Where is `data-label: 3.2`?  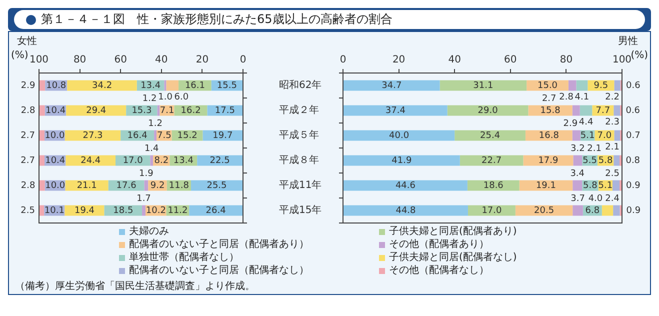
data-label: 3.2 is located at coordinates (577, 149).